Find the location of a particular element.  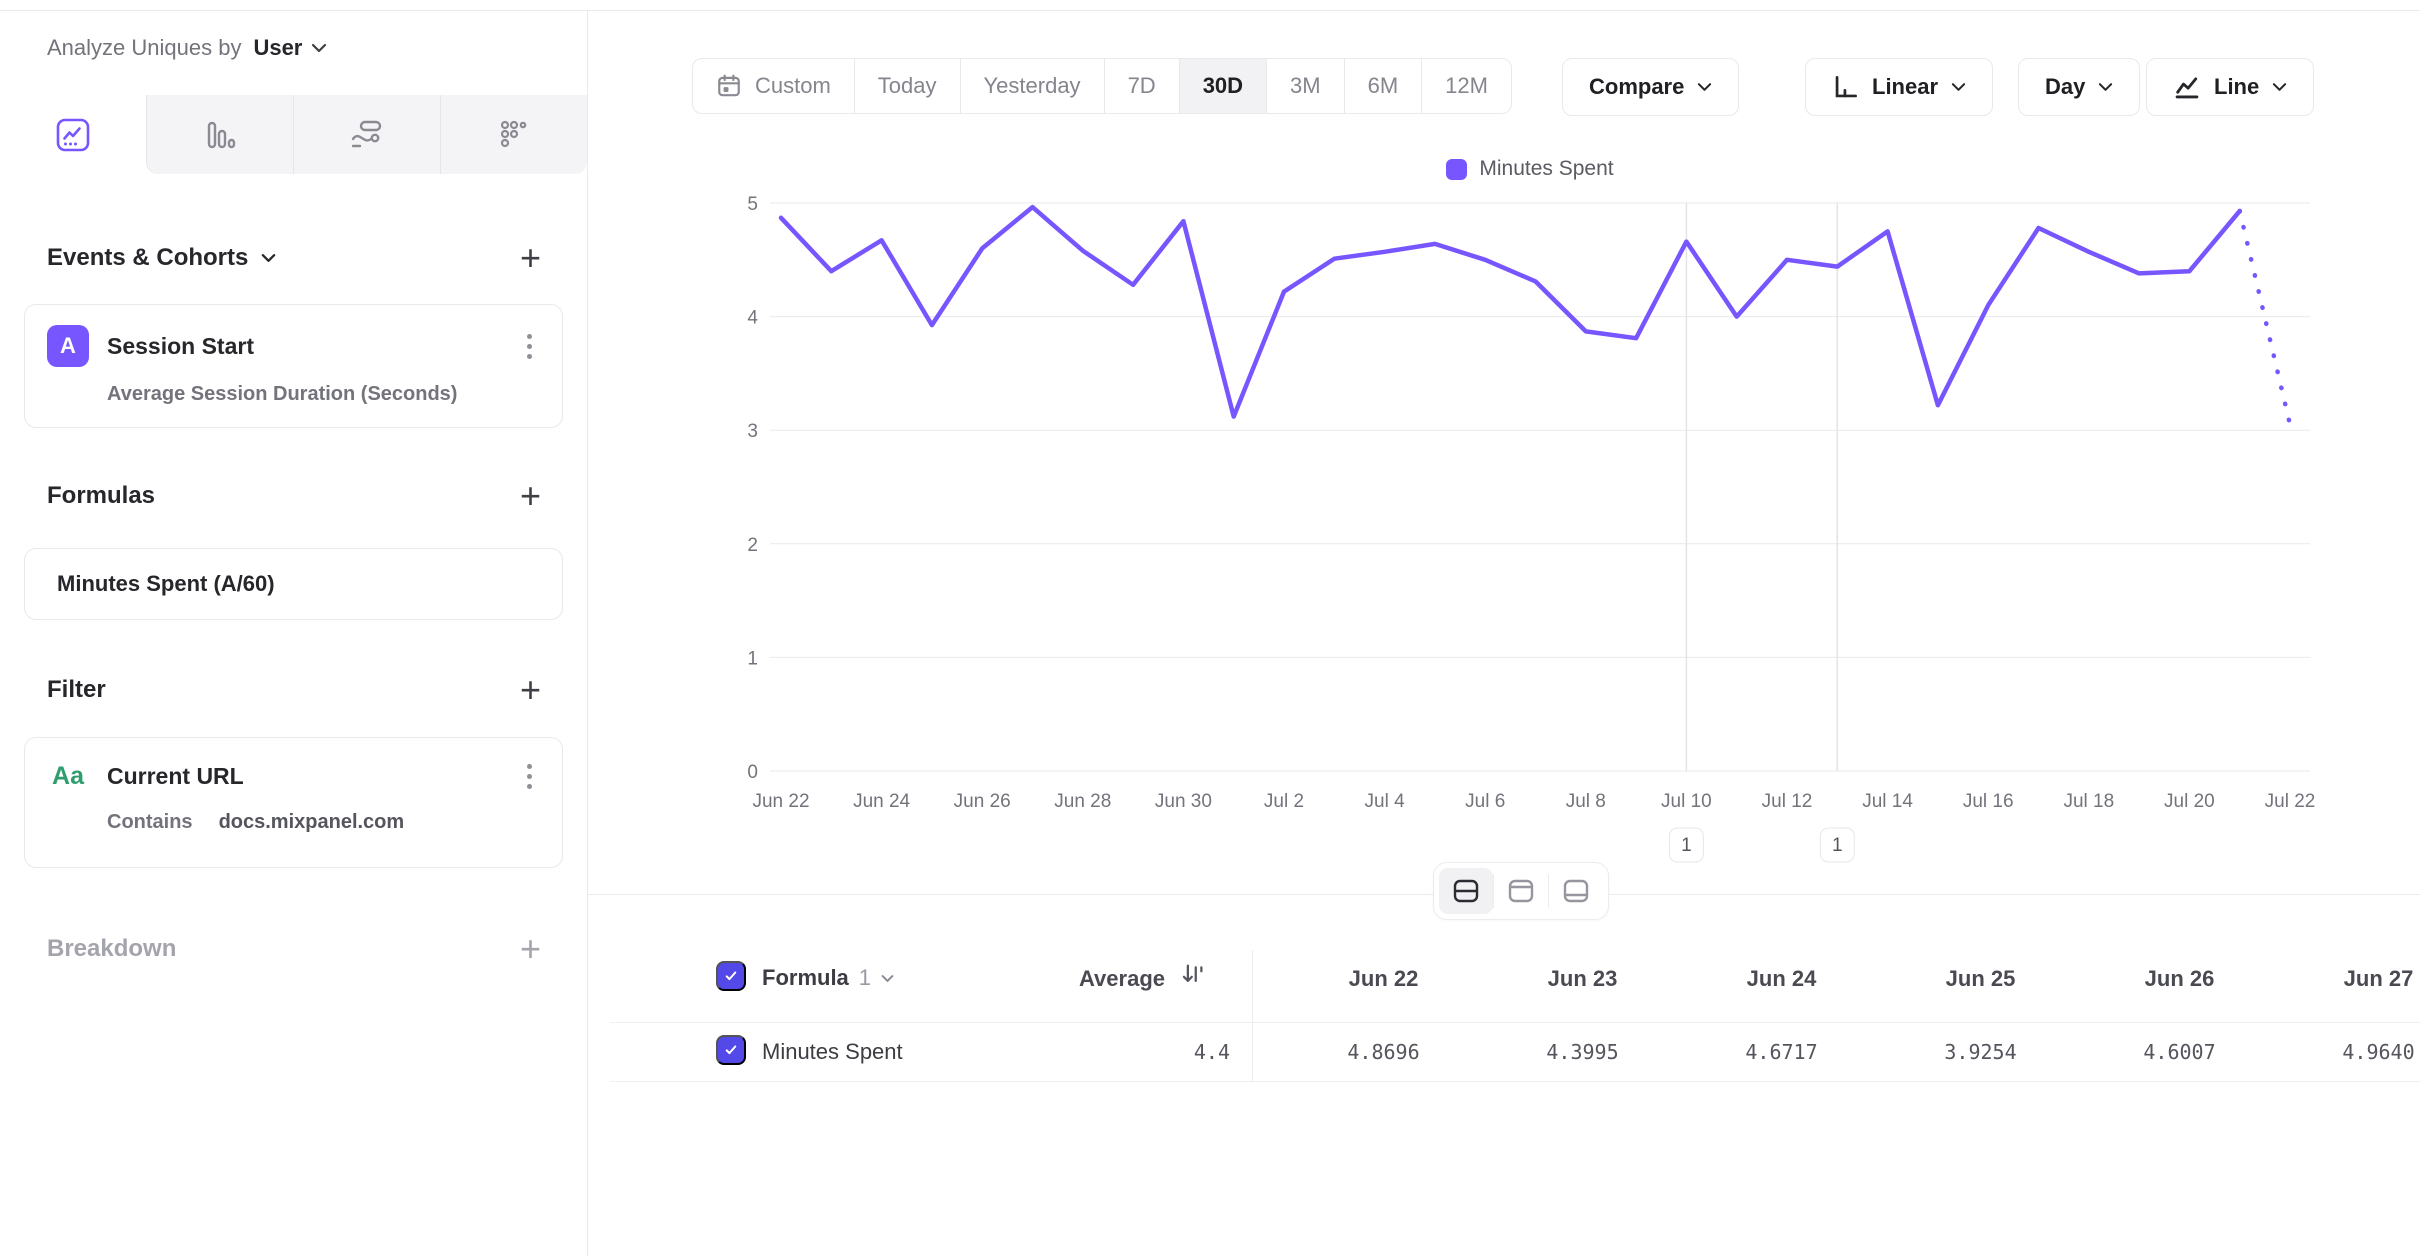

series-row-checkbox is located at coordinates (731, 1050).